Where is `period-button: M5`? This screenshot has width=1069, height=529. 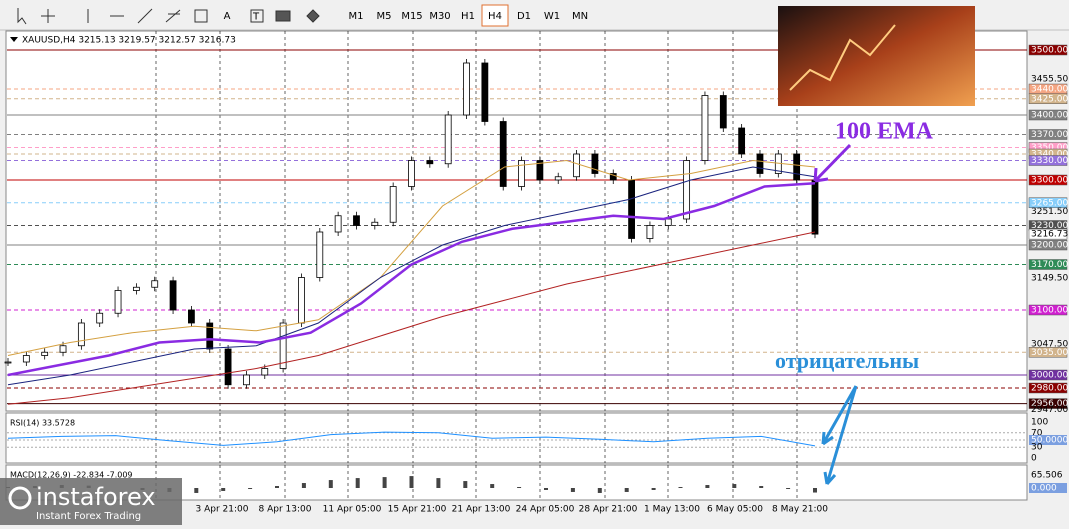
period-button: M5 is located at coordinates (384, 16).